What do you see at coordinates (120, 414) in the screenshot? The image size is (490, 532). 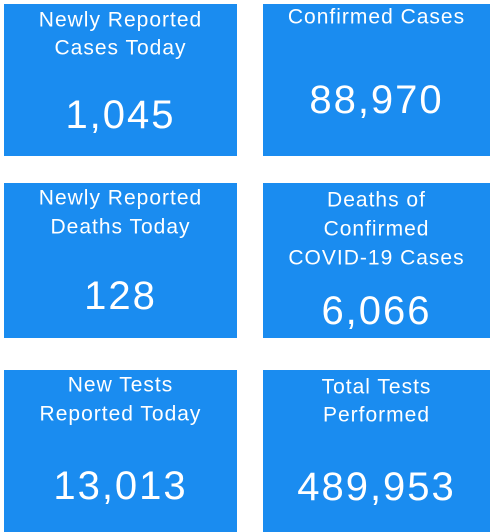 I see `tile-title: Reported Today` at bounding box center [120, 414].